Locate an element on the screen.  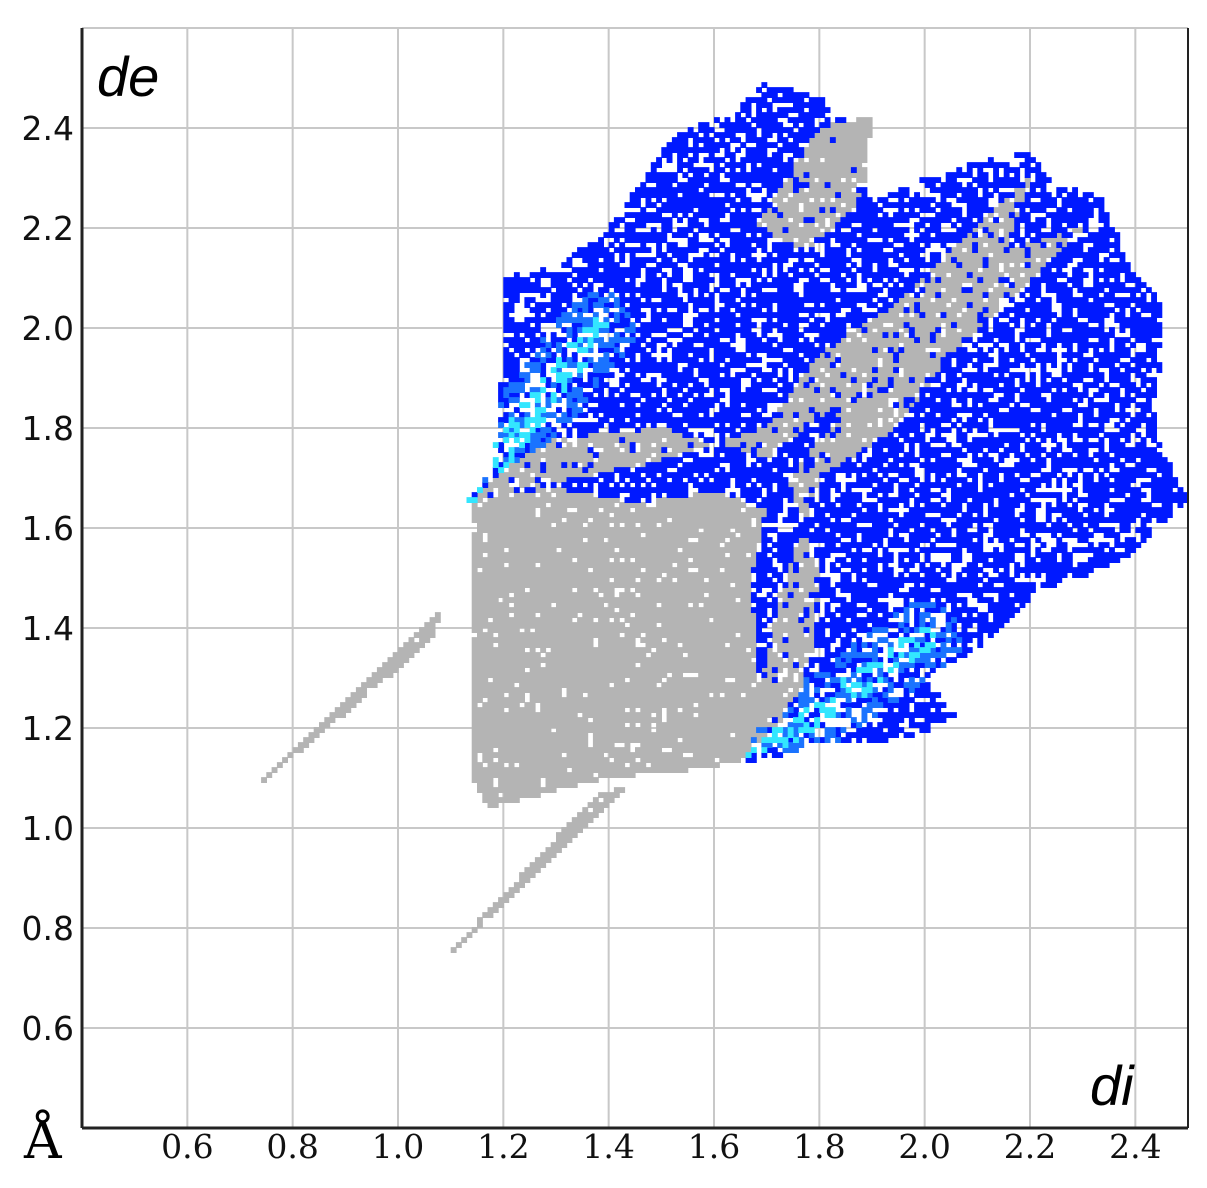
y-tick-label: 1.2 is located at coordinates (48, 728).